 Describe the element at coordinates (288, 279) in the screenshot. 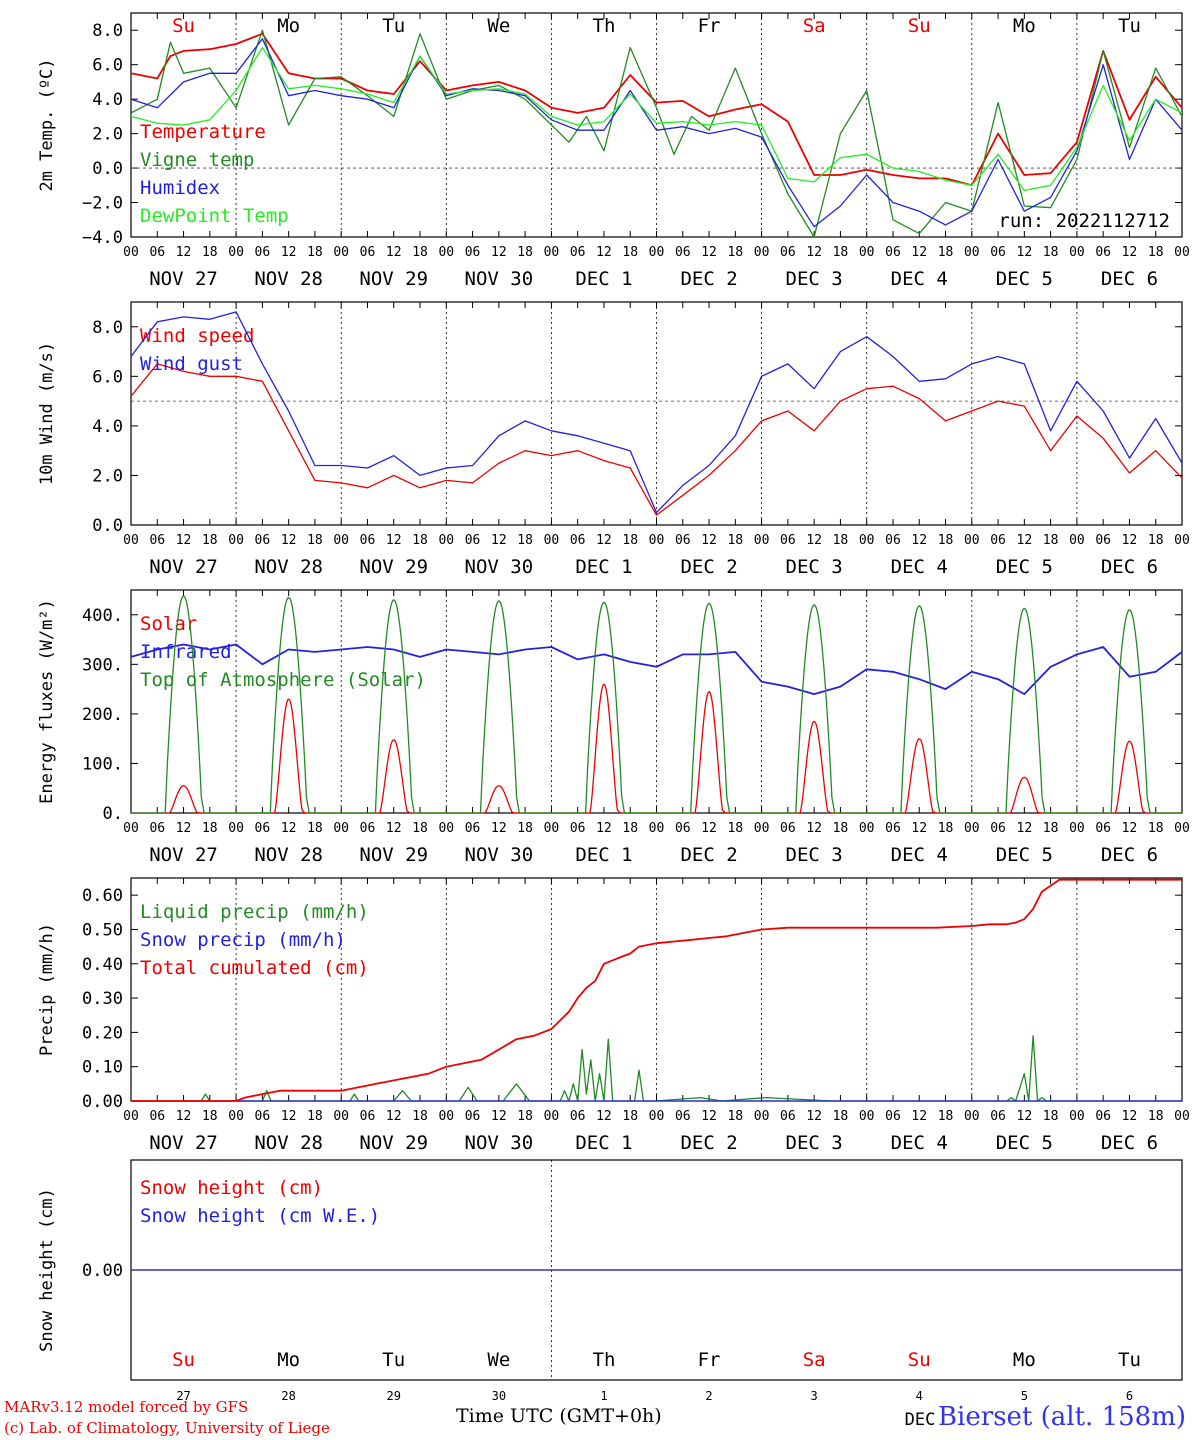

I see `date-label: NOV 28` at that location.